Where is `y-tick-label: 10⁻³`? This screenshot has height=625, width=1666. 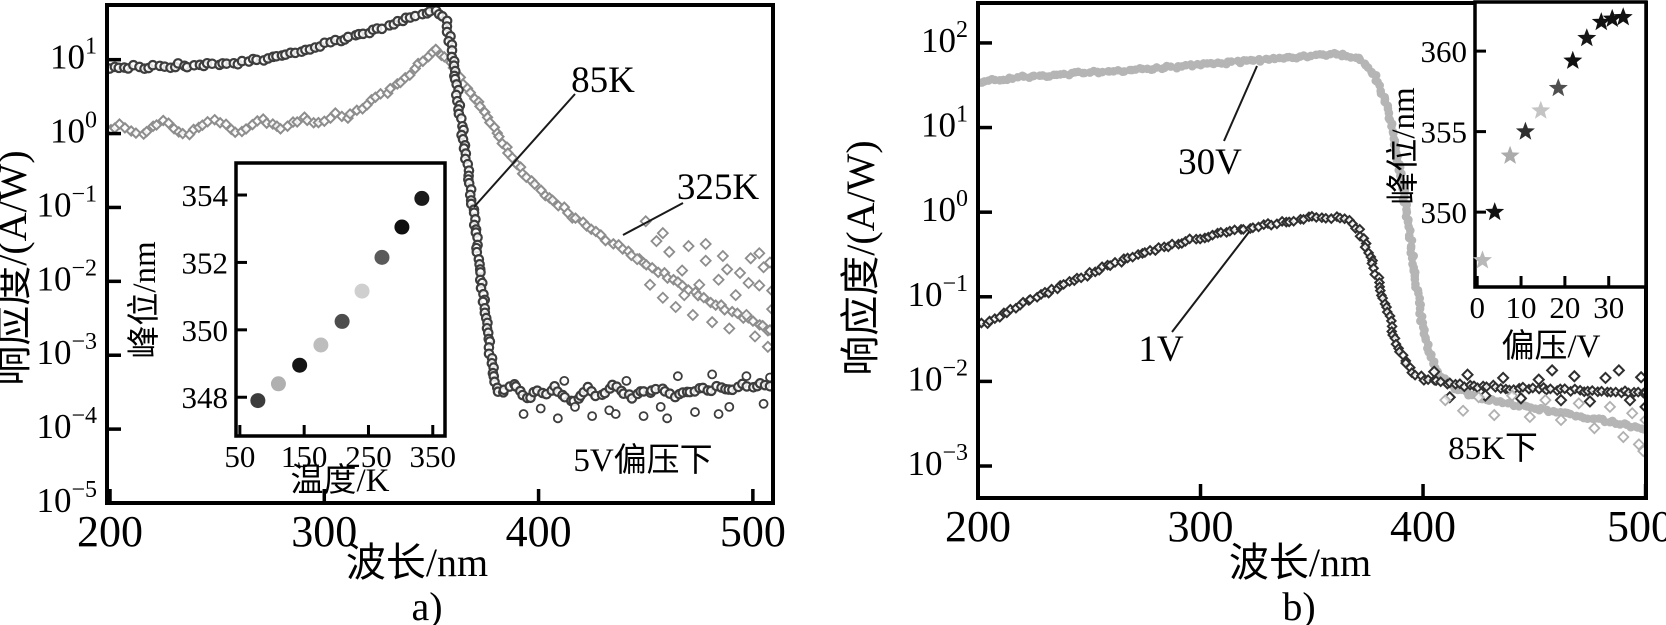 y-tick-label: 10⁻³ is located at coordinates (937, 461).